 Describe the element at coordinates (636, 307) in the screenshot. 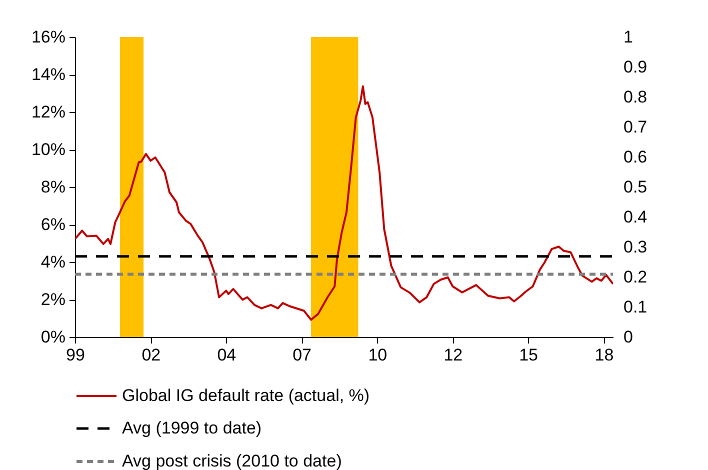

I see `y2-tick-label: 0.1` at that location.